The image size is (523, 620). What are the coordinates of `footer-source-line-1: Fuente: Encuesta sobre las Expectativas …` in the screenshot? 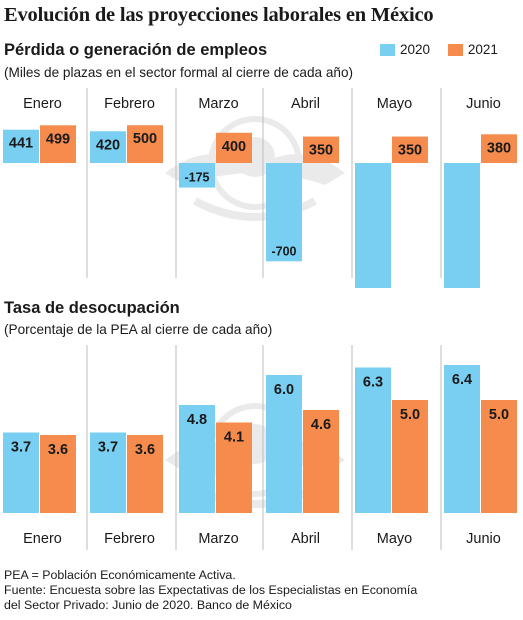 It's located at (211, 590).